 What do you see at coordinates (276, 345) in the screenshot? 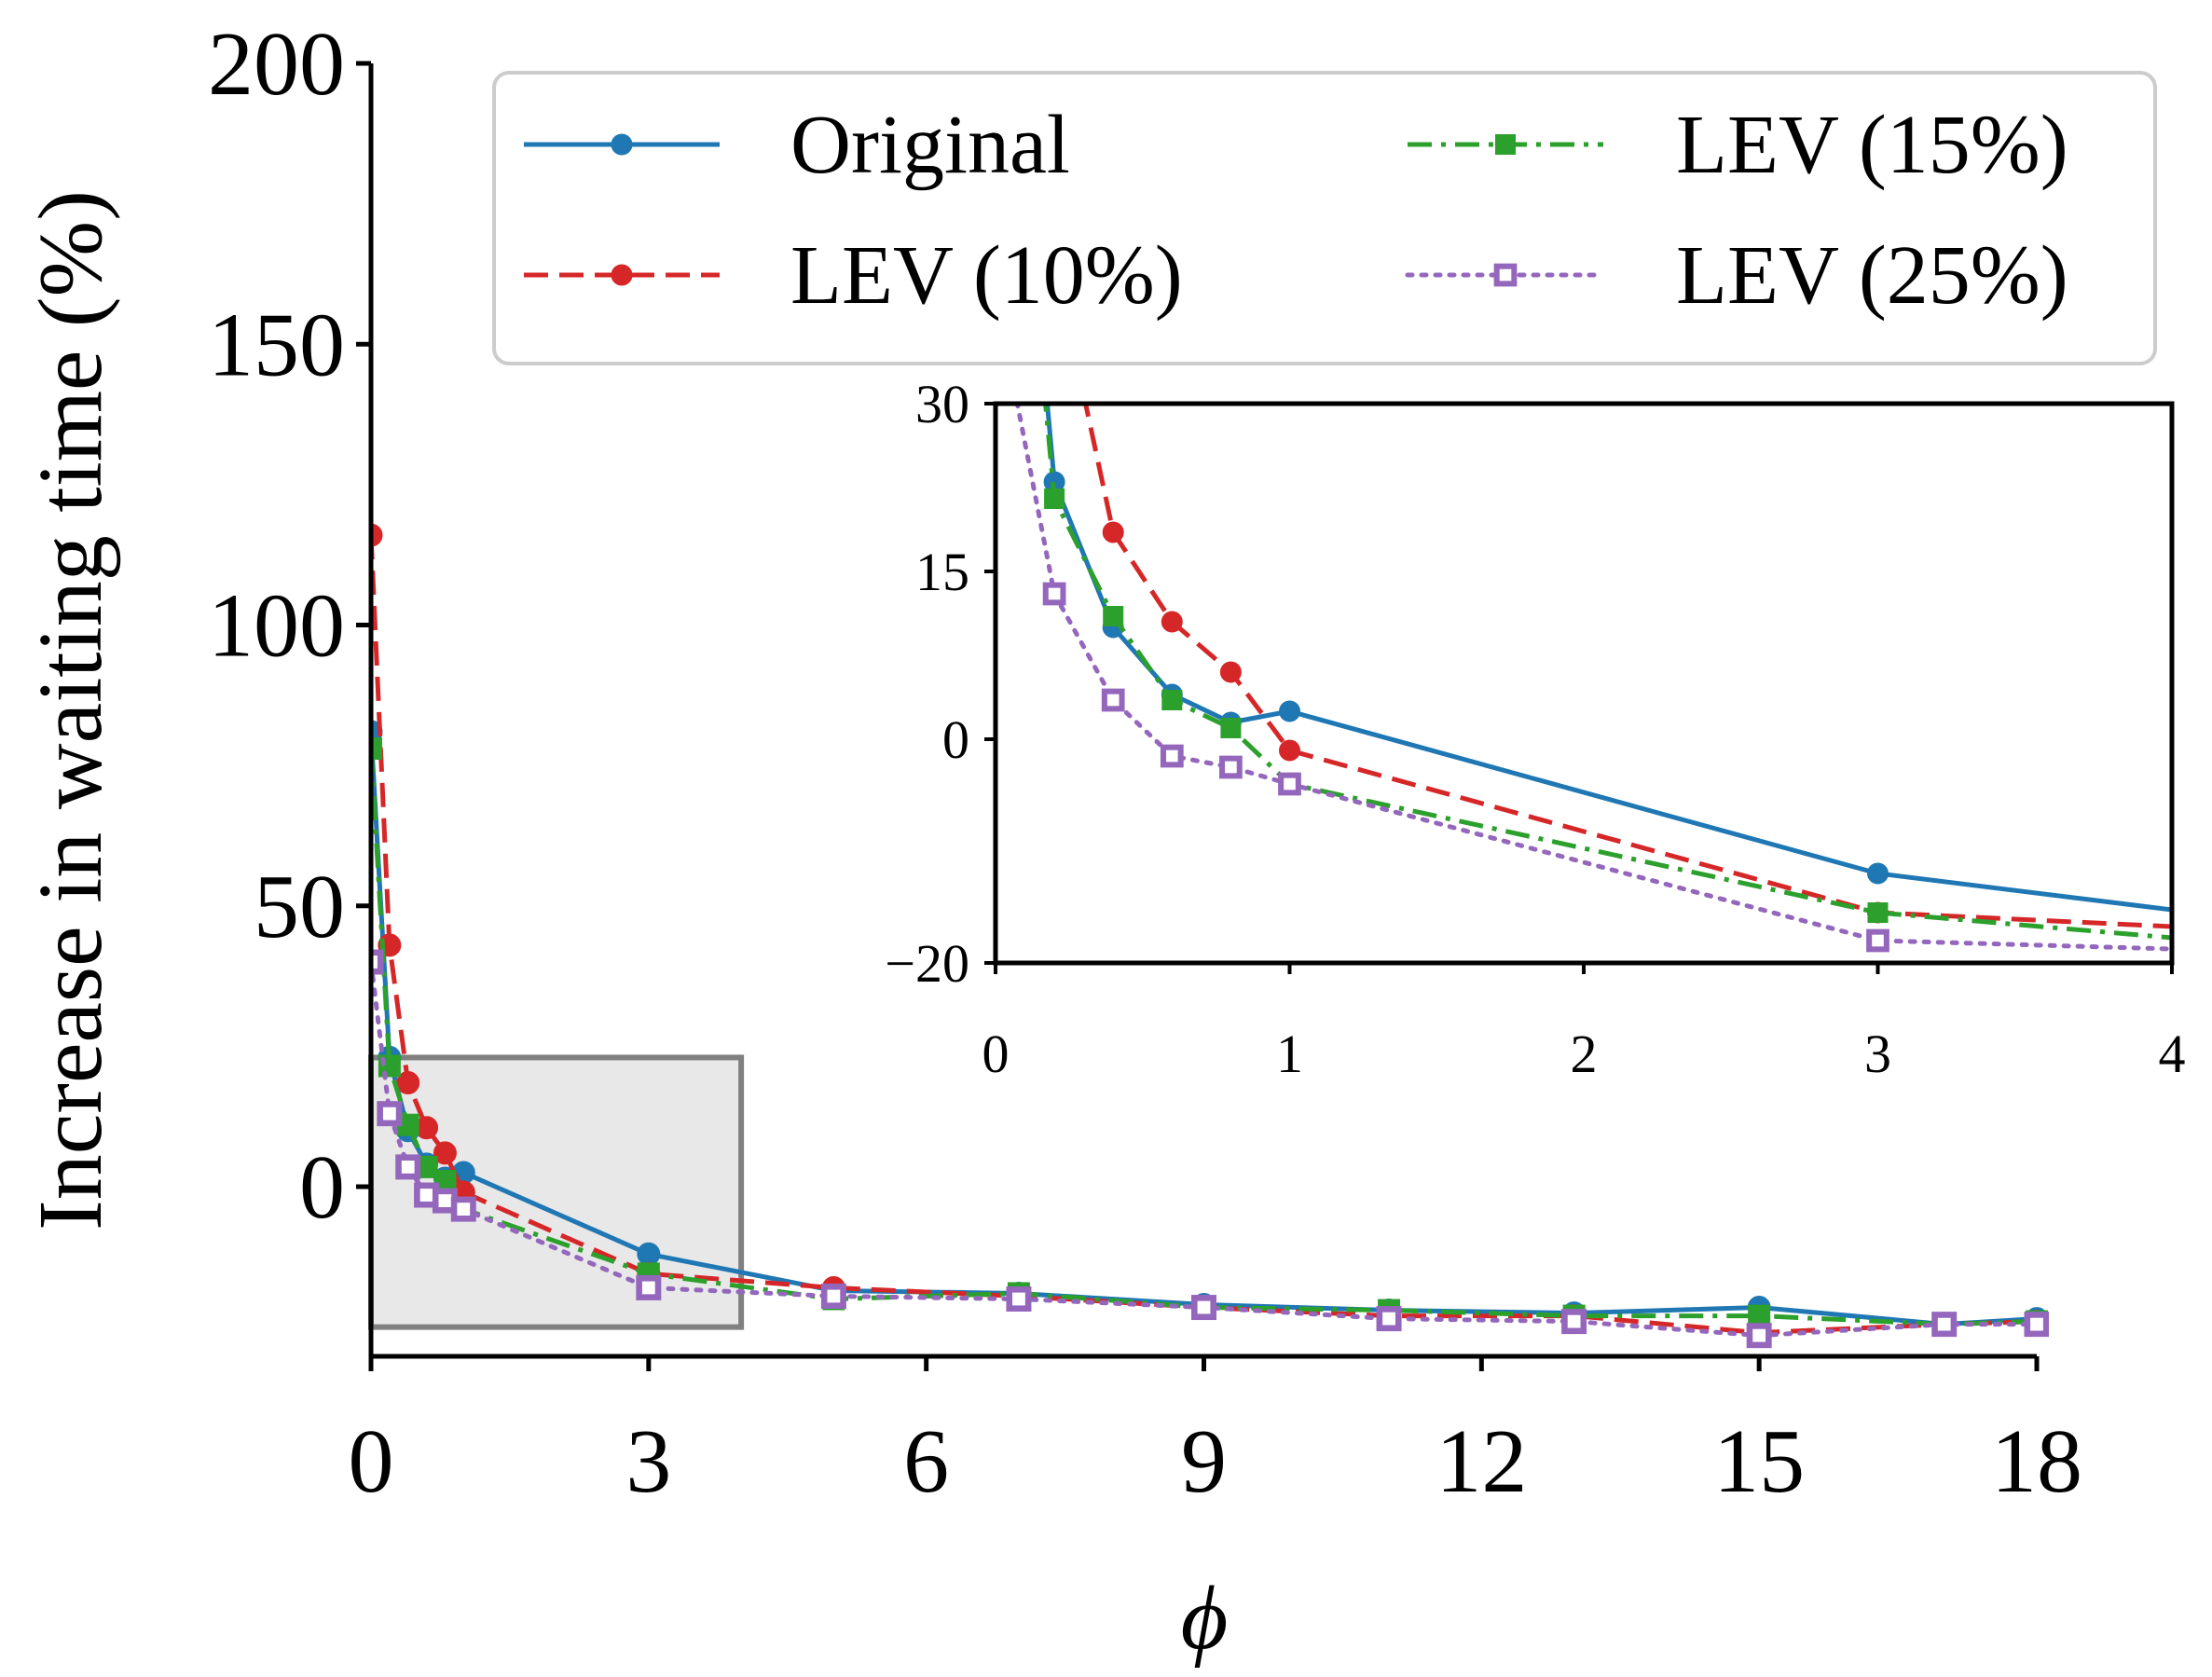
I see `y-tick-label: 150` at bounding box center [276, 345].